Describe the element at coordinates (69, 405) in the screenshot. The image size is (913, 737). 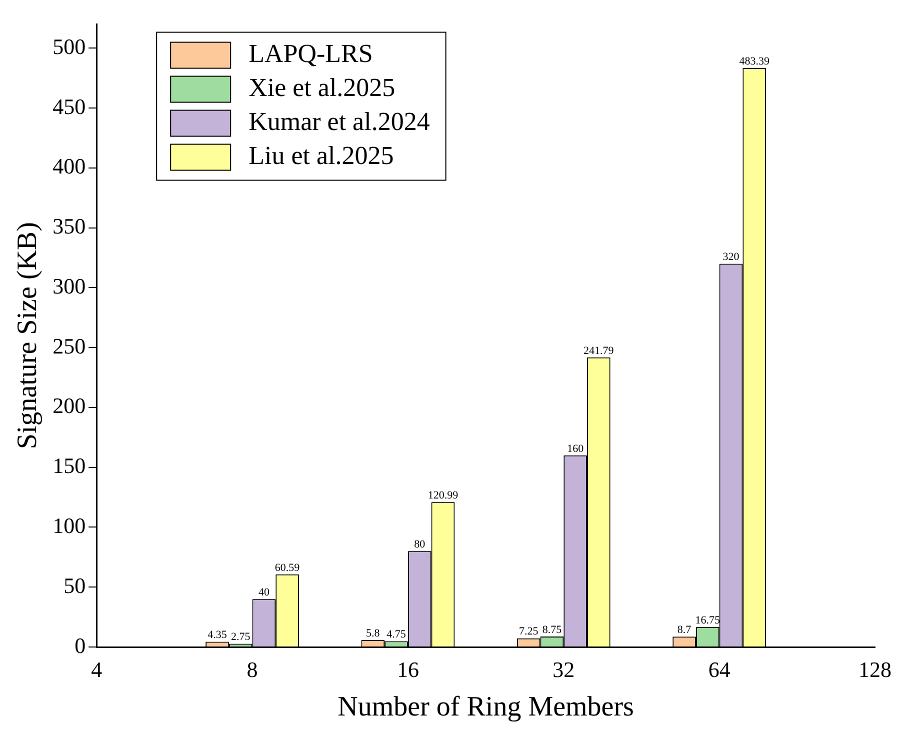
I see `y-tick-label: 200` at that location.